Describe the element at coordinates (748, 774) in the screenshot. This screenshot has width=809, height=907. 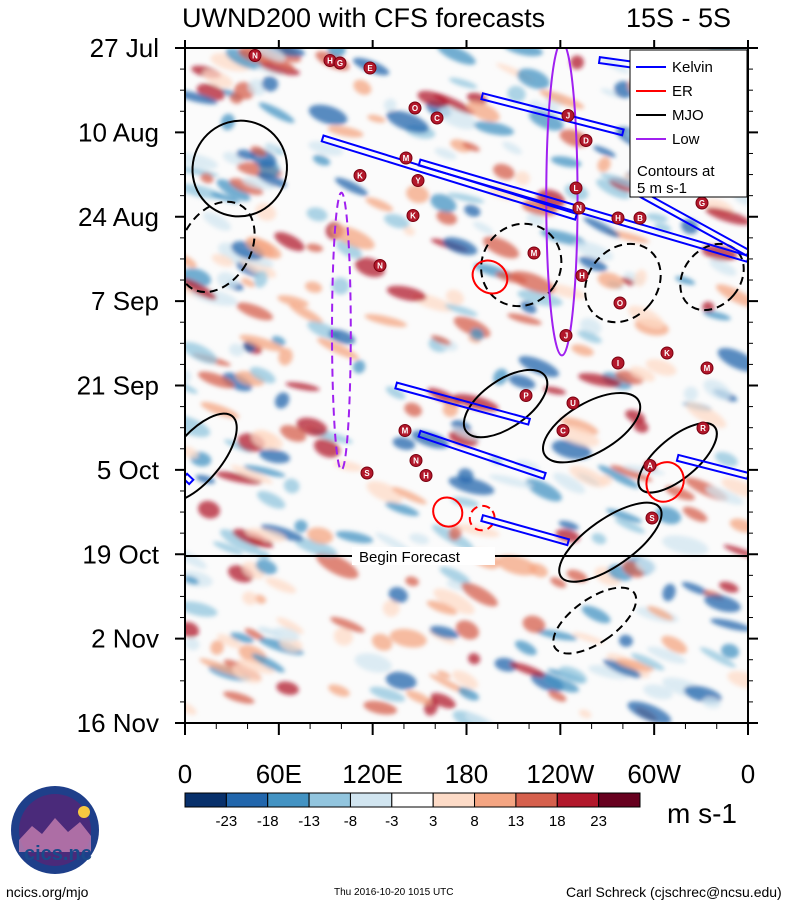
I see `x-tick-label: 0` at that location.